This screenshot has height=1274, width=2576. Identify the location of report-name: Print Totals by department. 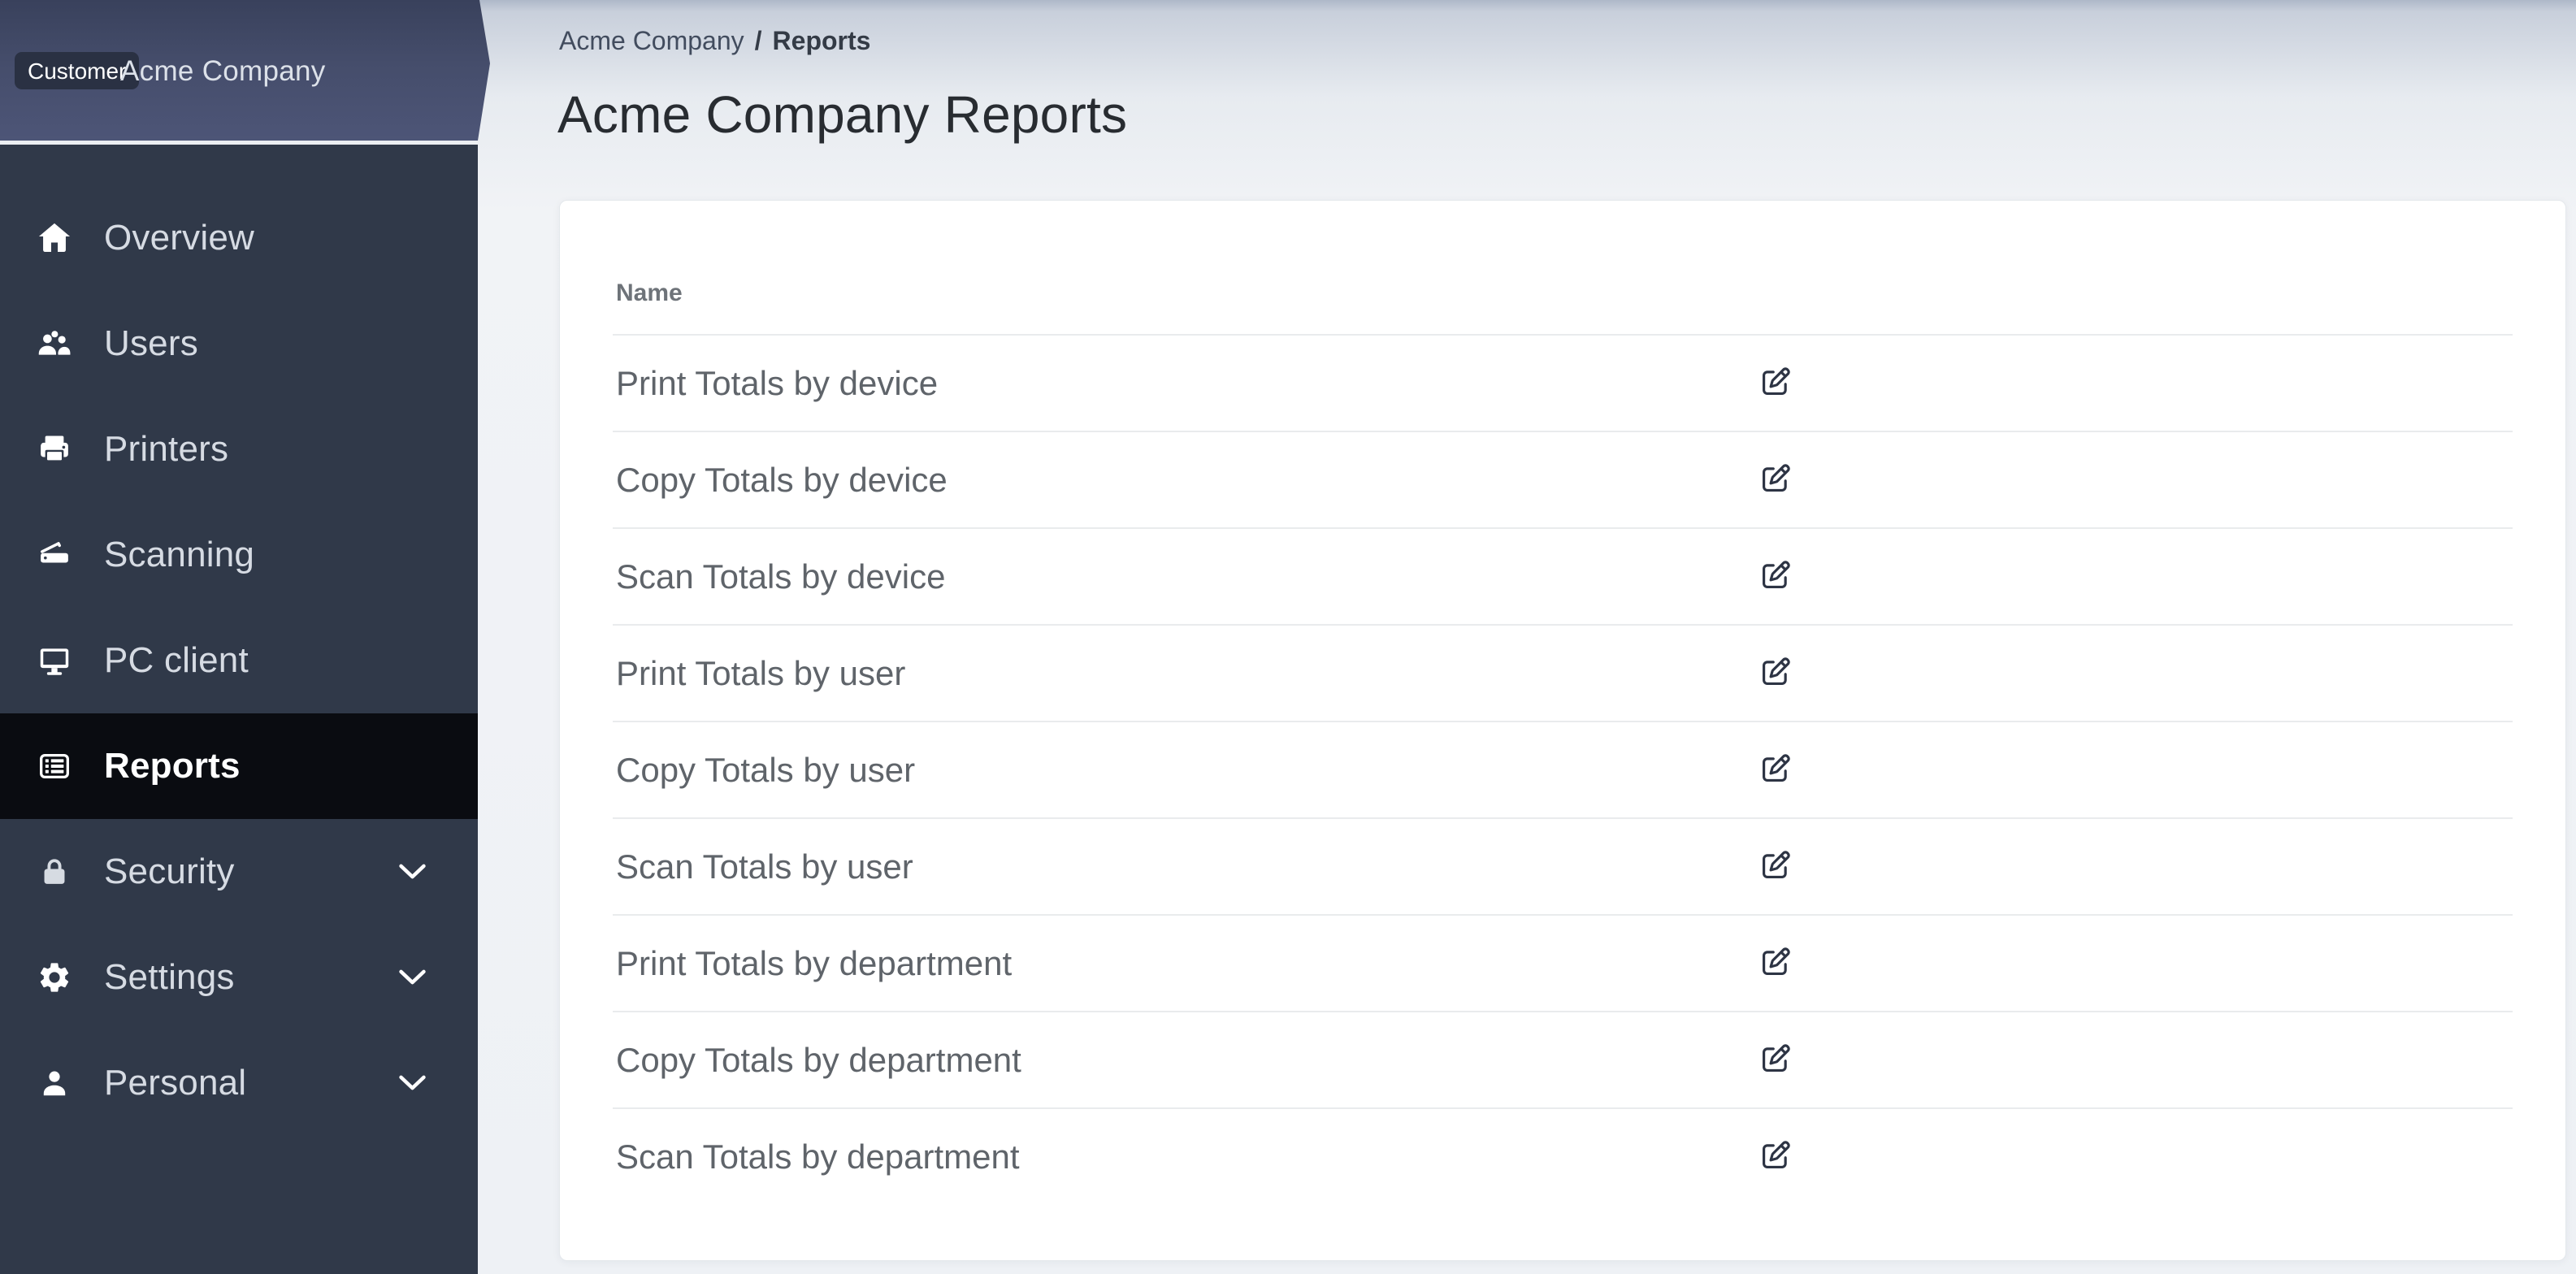
(1188, 963).